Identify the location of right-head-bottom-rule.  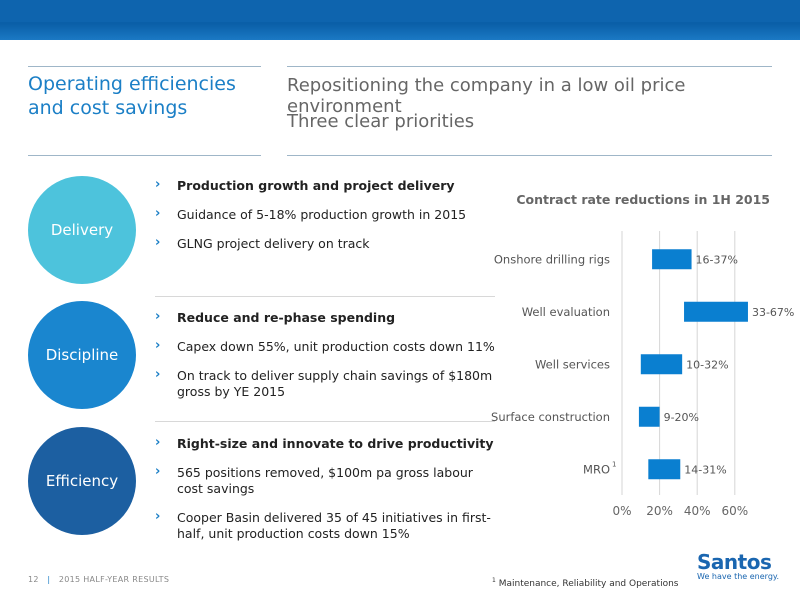
(529, 155).